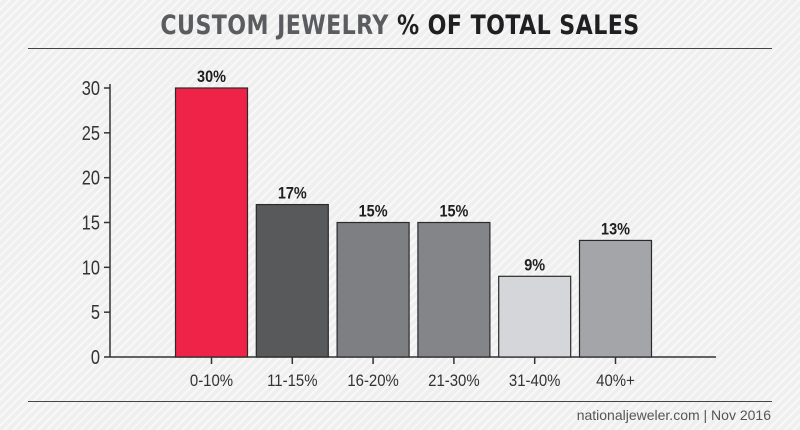 The width and height of the screenshot is (800, 430). What do you see at coordinates (91, 87) in the screenshot?
I see `y-tick-label: 30` at bounding box center [91, 87].